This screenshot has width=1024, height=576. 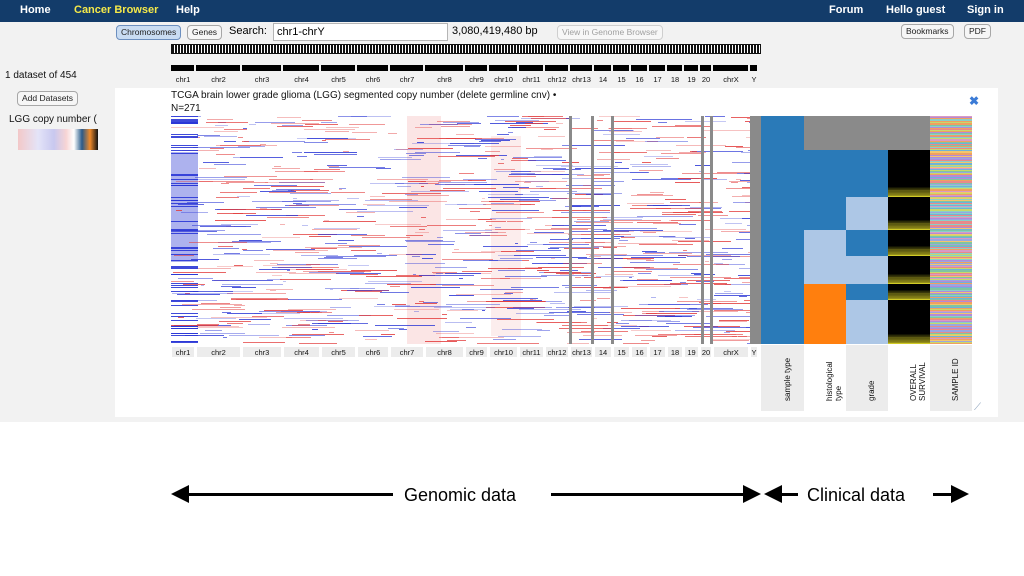 I want to click on chromosome-label-bottom: chr5, so click(x=338, y=352).